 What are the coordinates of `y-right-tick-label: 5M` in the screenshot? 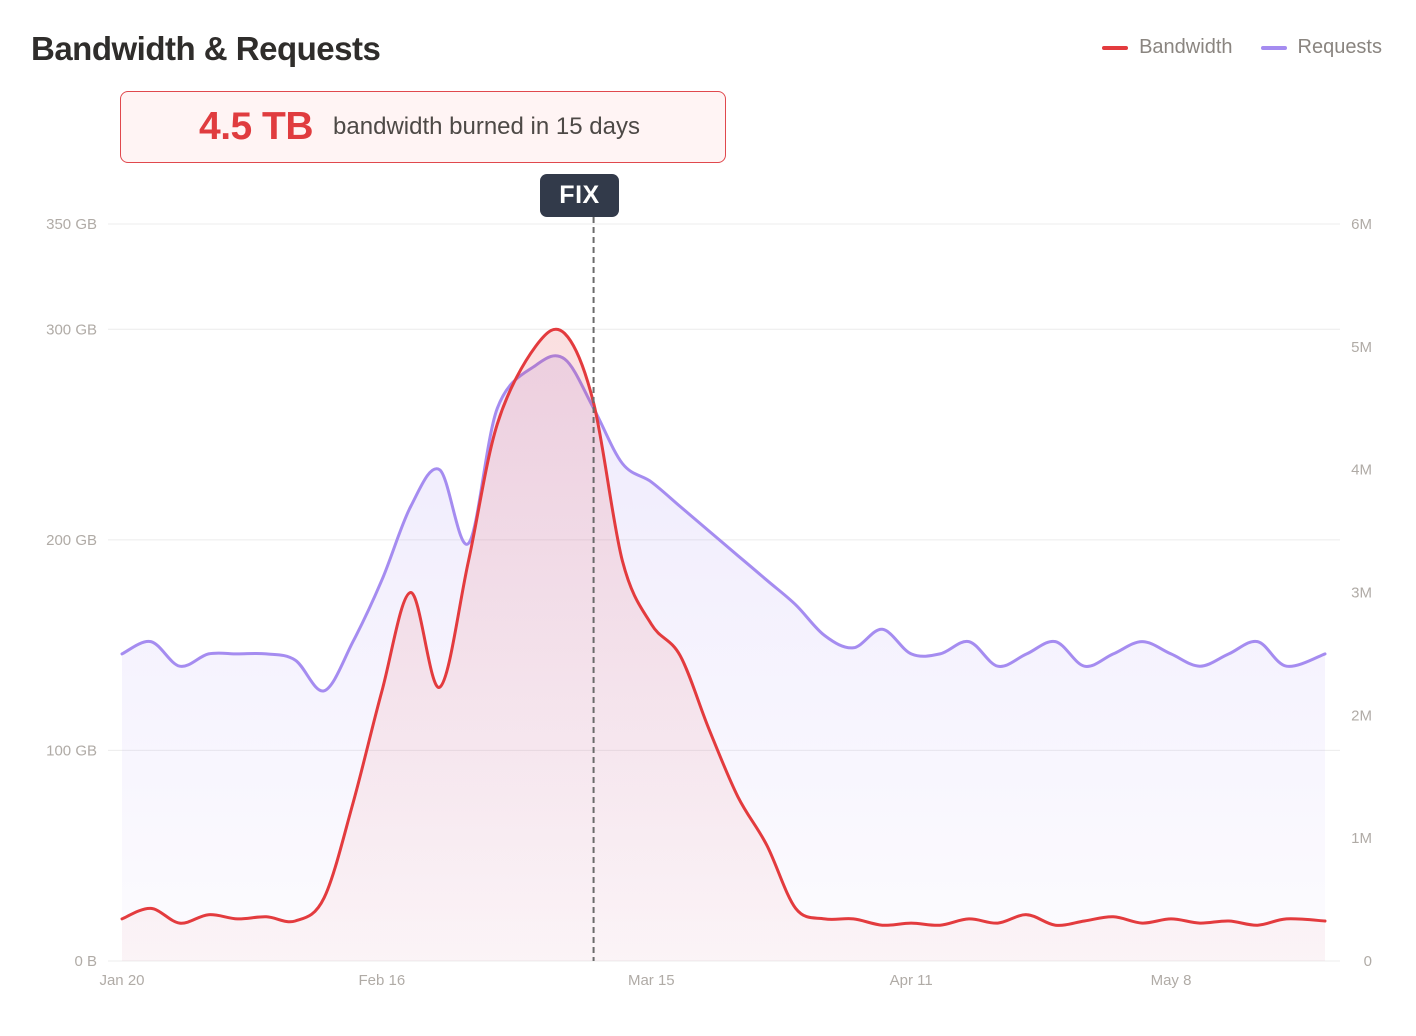 It's located at (1361, 347).